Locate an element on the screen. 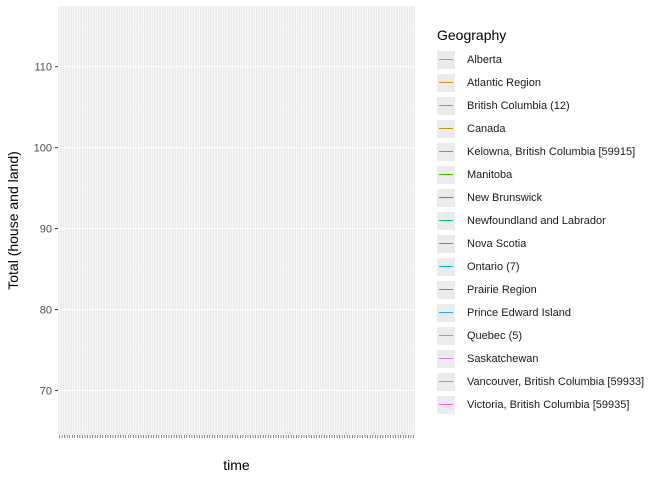 This screenshot has width=672, height=480. y-axis: 70 80 90 100 110 is located at coordinates (46, 229).